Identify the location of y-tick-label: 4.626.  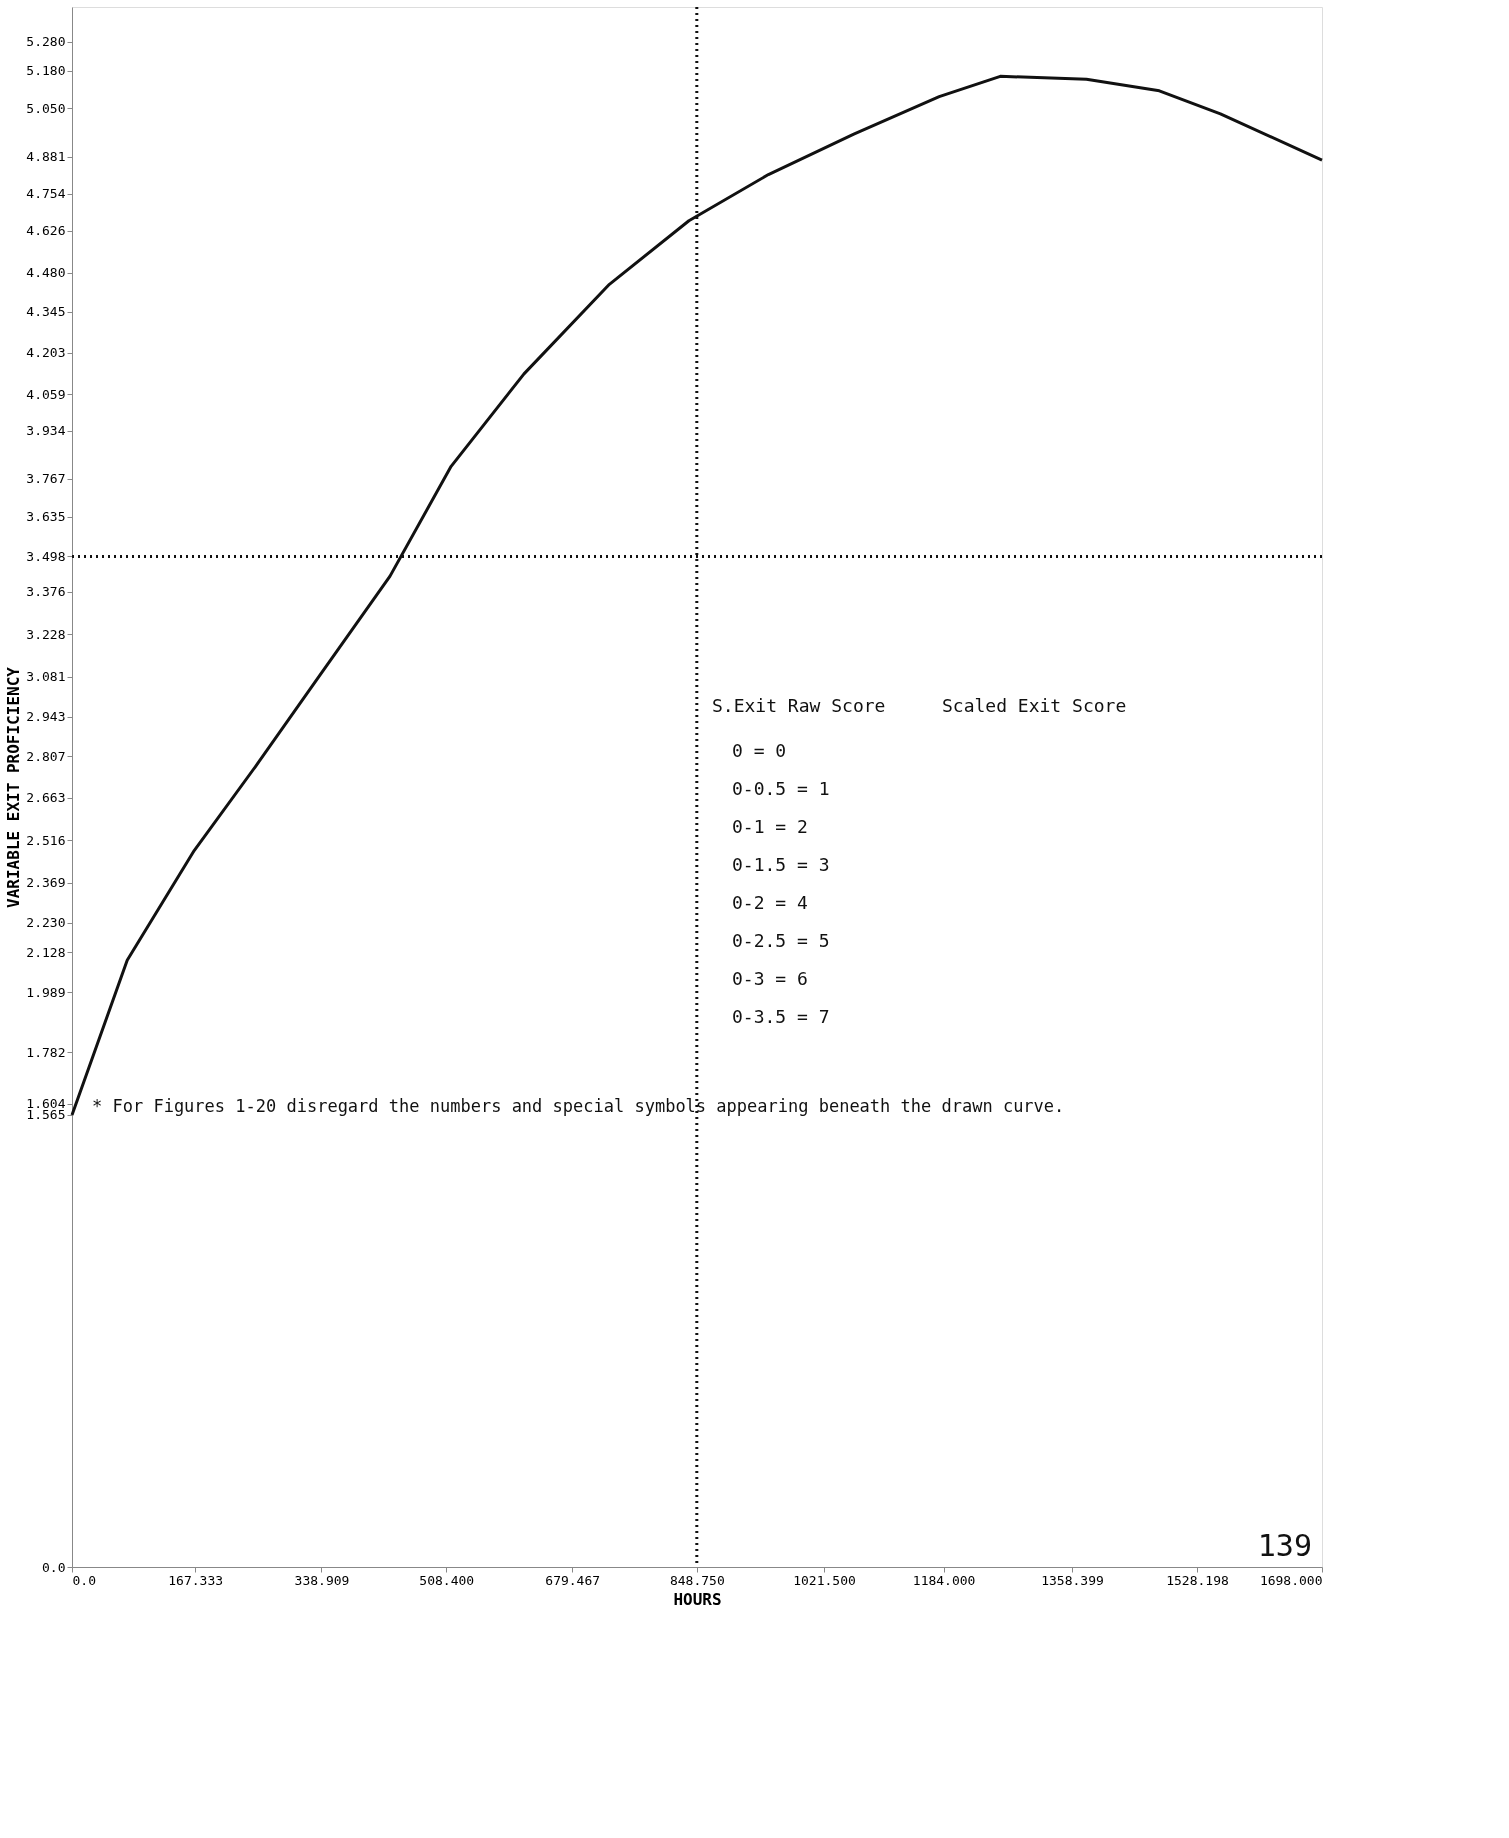
(46, 231).